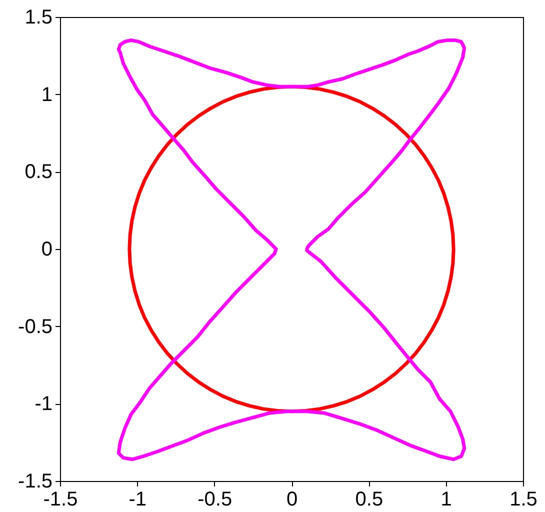 This screenshot has height=512, width=545. What do you see at coordinates (446, 499) in the screenshot?
I see `x-tick-label: 1` at bounding box center [446, 499].